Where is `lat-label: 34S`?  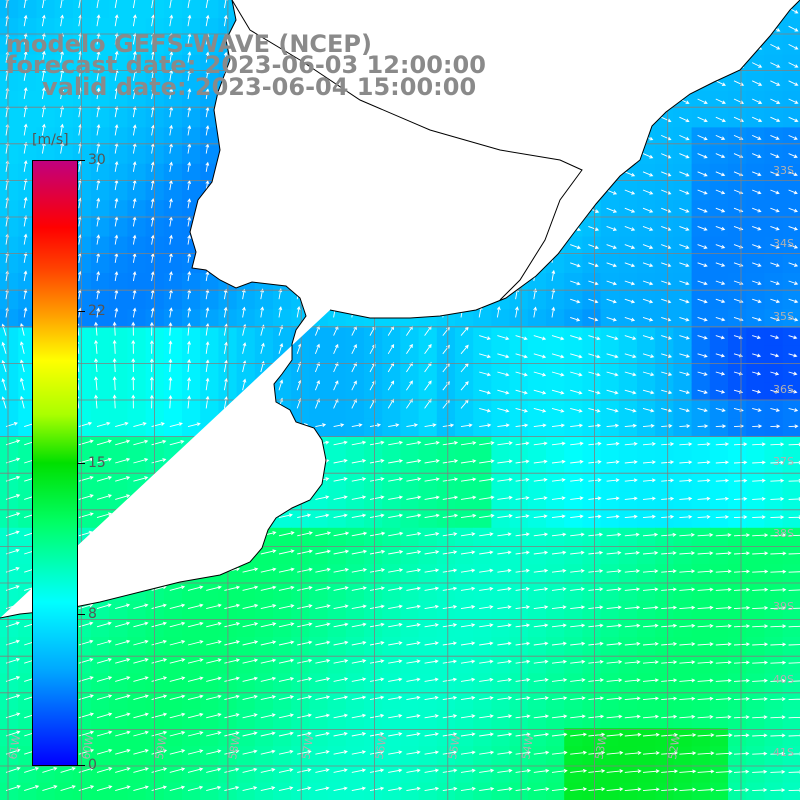
lat-label: 34S is located at coordinates (783, 243).